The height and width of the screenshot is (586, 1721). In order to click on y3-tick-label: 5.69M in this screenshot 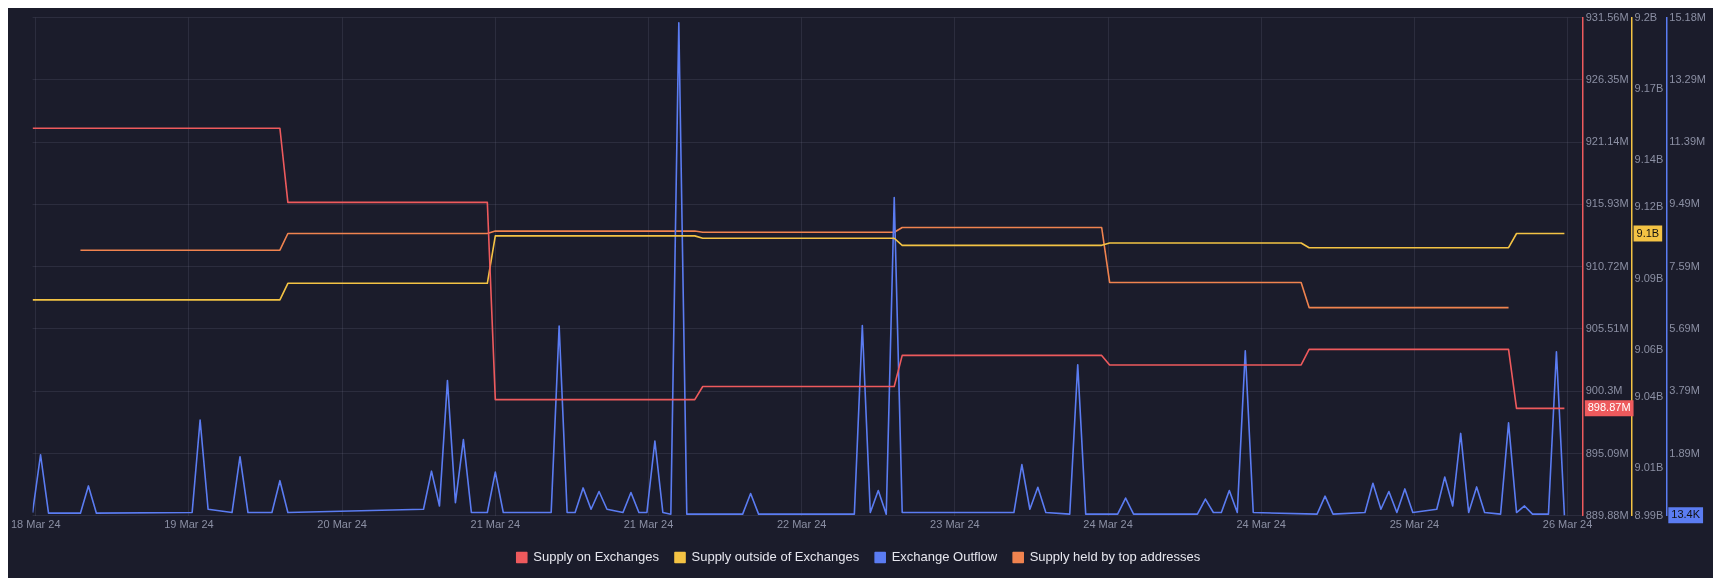, I will do `click(1684, 328)`.